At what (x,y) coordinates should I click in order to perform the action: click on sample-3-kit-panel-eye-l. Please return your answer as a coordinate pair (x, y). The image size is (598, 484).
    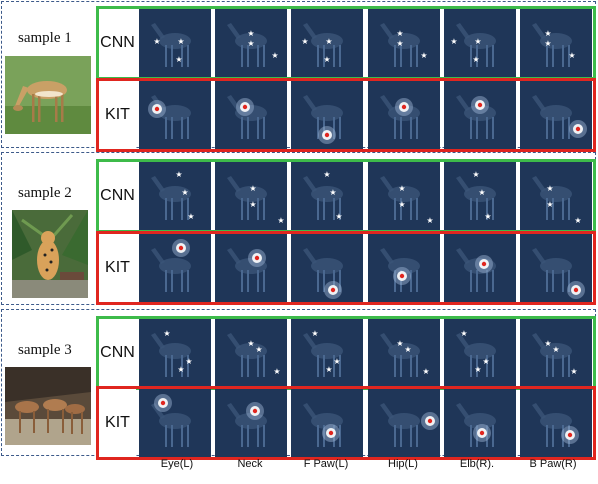
    Looking at the image, I should click on (175, 423).